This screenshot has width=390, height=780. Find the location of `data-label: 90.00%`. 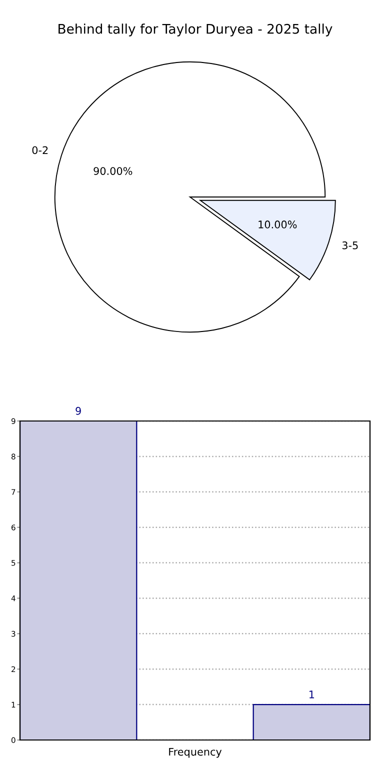

data-label: 90.00% is located at coordinates (113, 171).